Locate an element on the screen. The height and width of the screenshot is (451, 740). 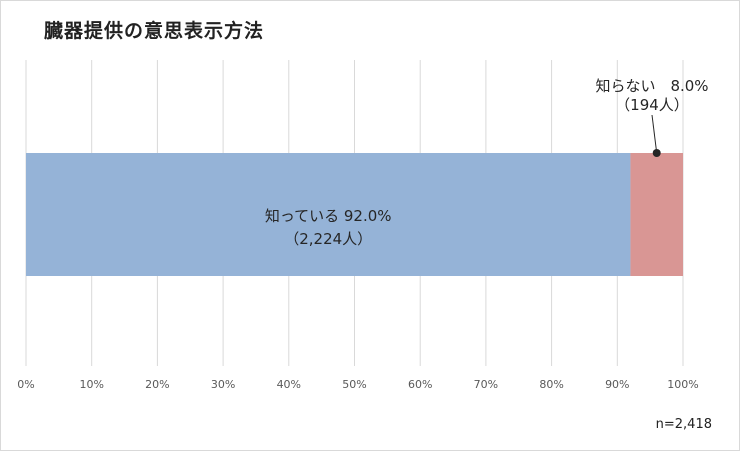
bar-label-known: 知っている 92.0% is located at coordinates (328, 216).